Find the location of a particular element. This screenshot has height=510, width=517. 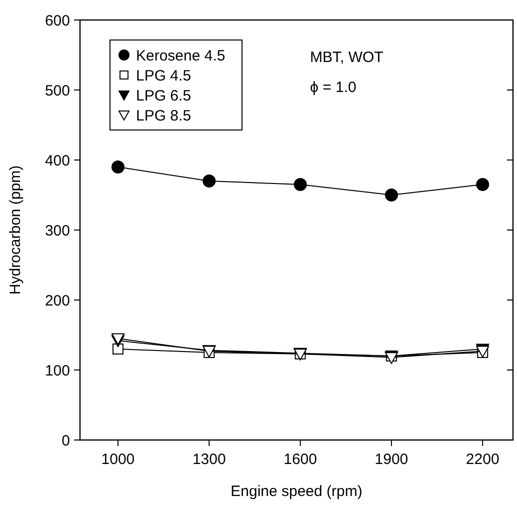

legend-label: LPG 4.5 is located at coordinates (164, 75).